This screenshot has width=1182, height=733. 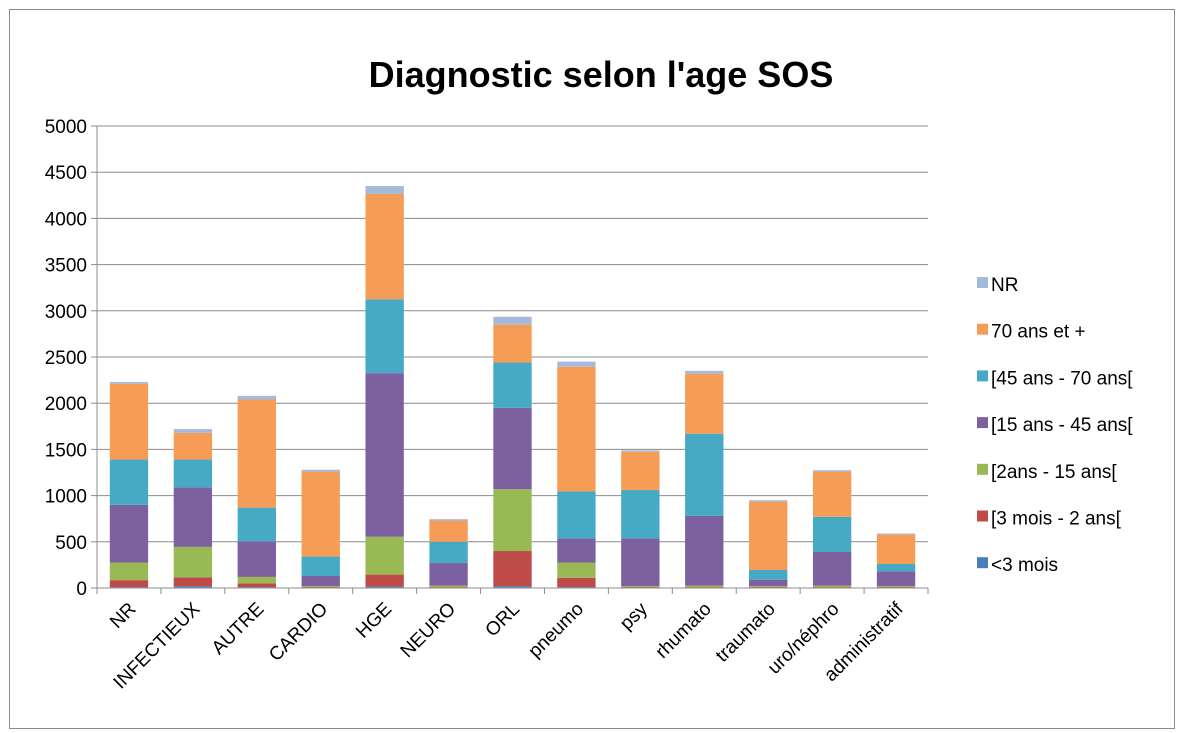 I want to click on x-tick-label: pneumo, so click(x=556, y=630).